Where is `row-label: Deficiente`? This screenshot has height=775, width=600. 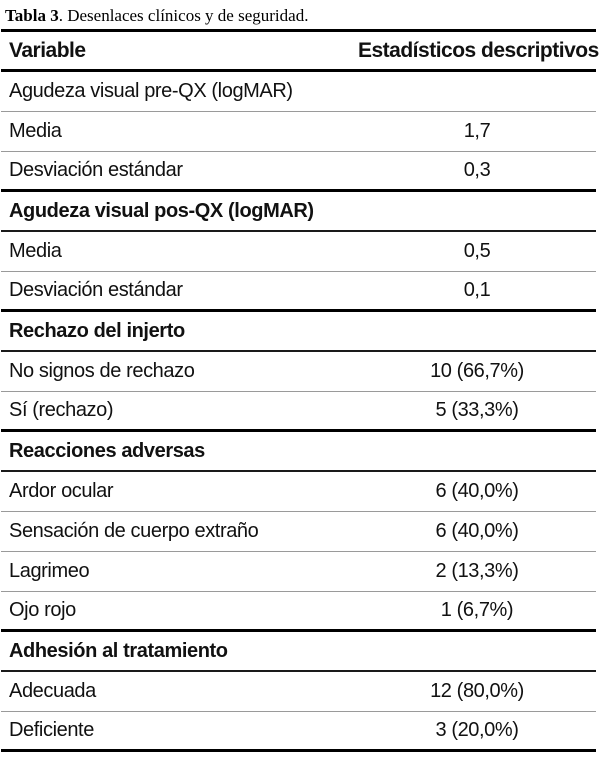
row-label: Deficiente is located at coordinates (51, 730).